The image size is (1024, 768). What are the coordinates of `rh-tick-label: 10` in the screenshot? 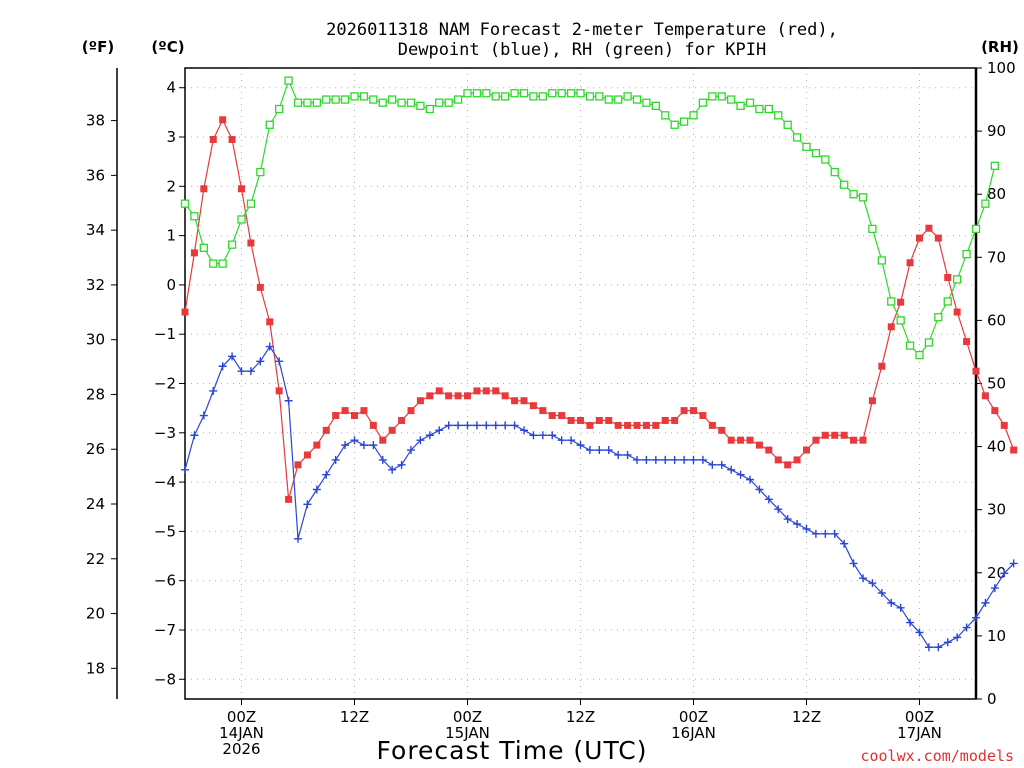 It's located at (996, 636).